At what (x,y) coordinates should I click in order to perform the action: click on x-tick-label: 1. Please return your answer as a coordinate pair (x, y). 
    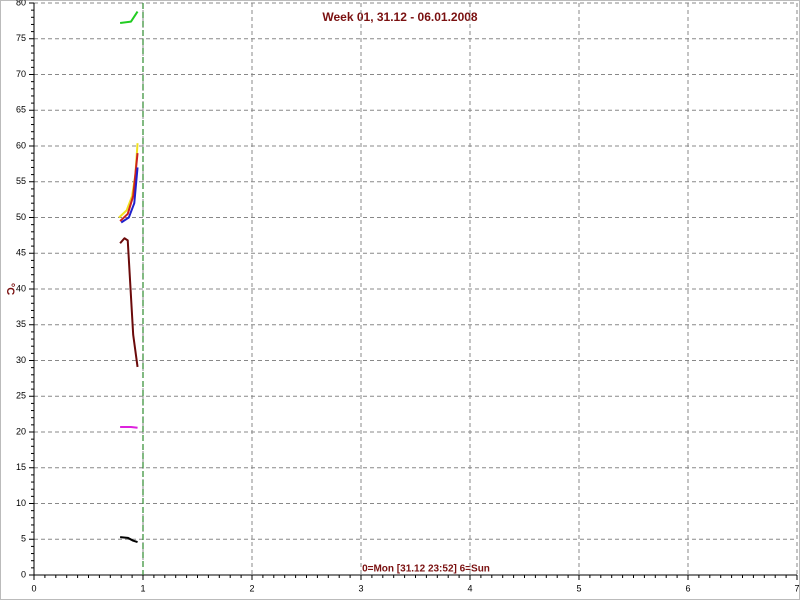
    Looking at the image, I should click on (142, 588).